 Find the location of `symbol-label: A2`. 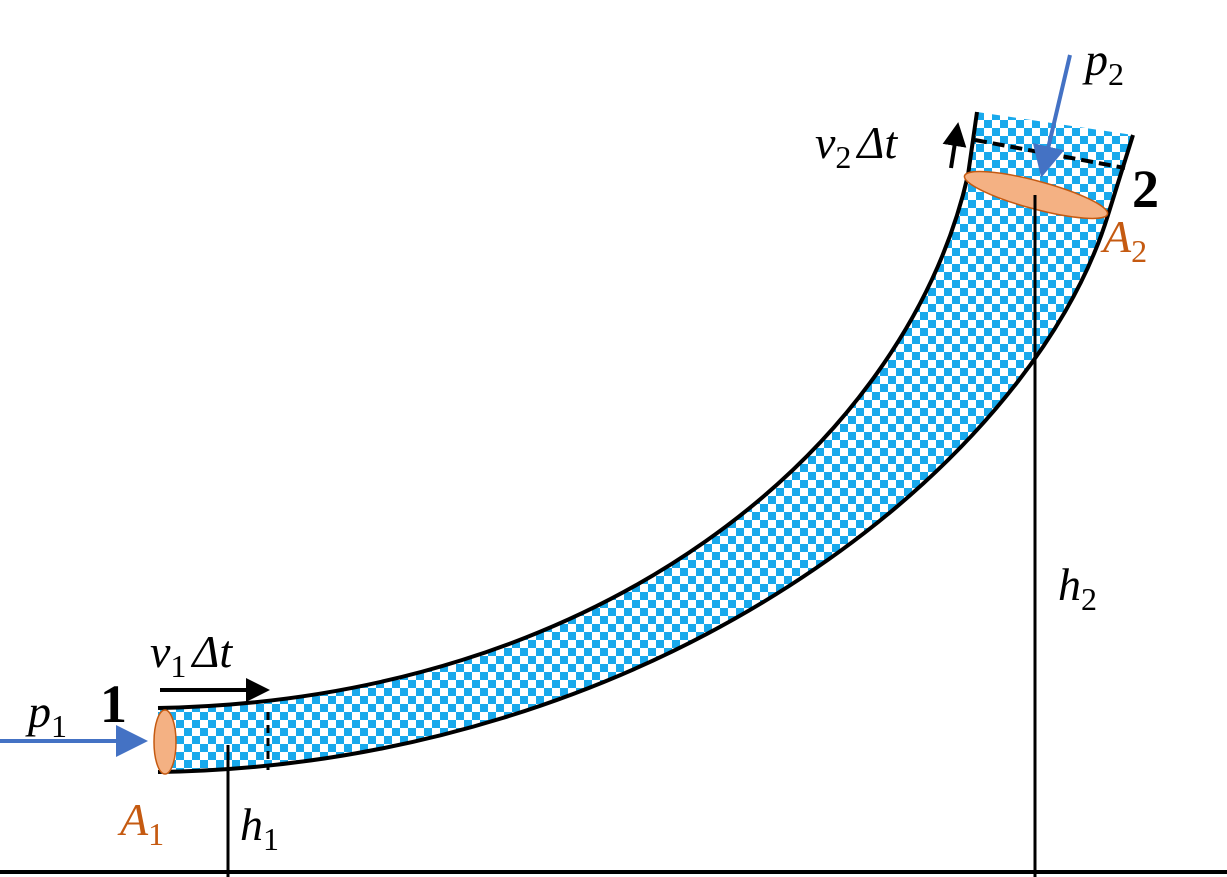

symbol-label: A2 is located at coordinates (1123, 240).